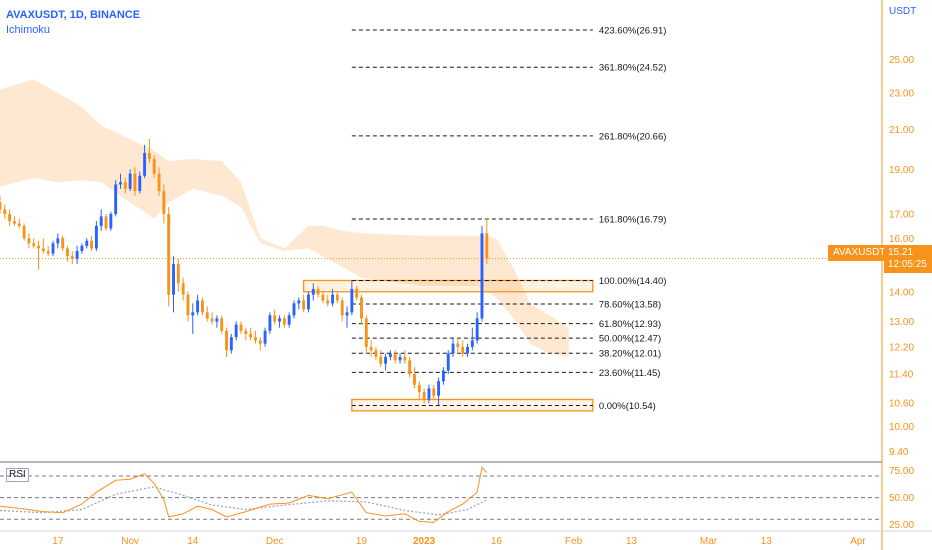 This screenshot has width=932, height=550. I want to click on symbol-title: AVAXUSDT, 1D, BINANCE, so click(73, 15).